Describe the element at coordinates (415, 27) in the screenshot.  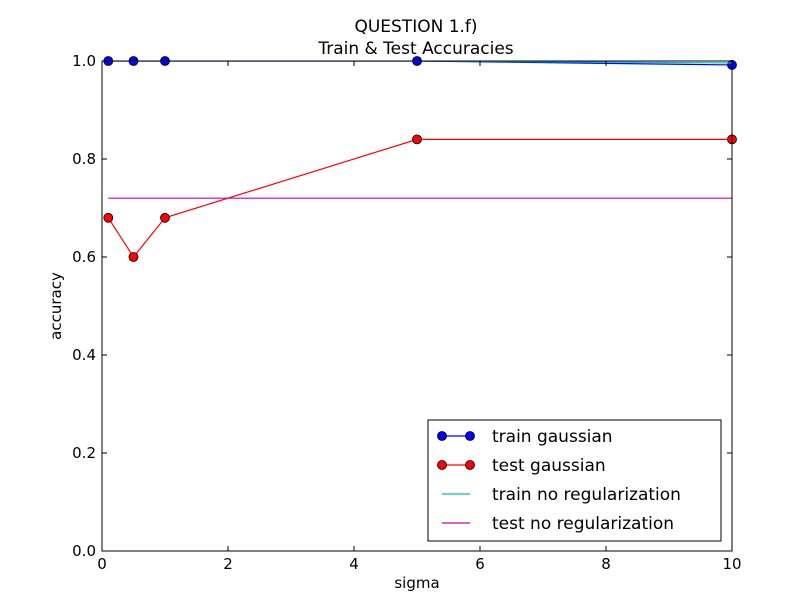
I see `chart-title-line1: QUESTION 1.f)` at that location.